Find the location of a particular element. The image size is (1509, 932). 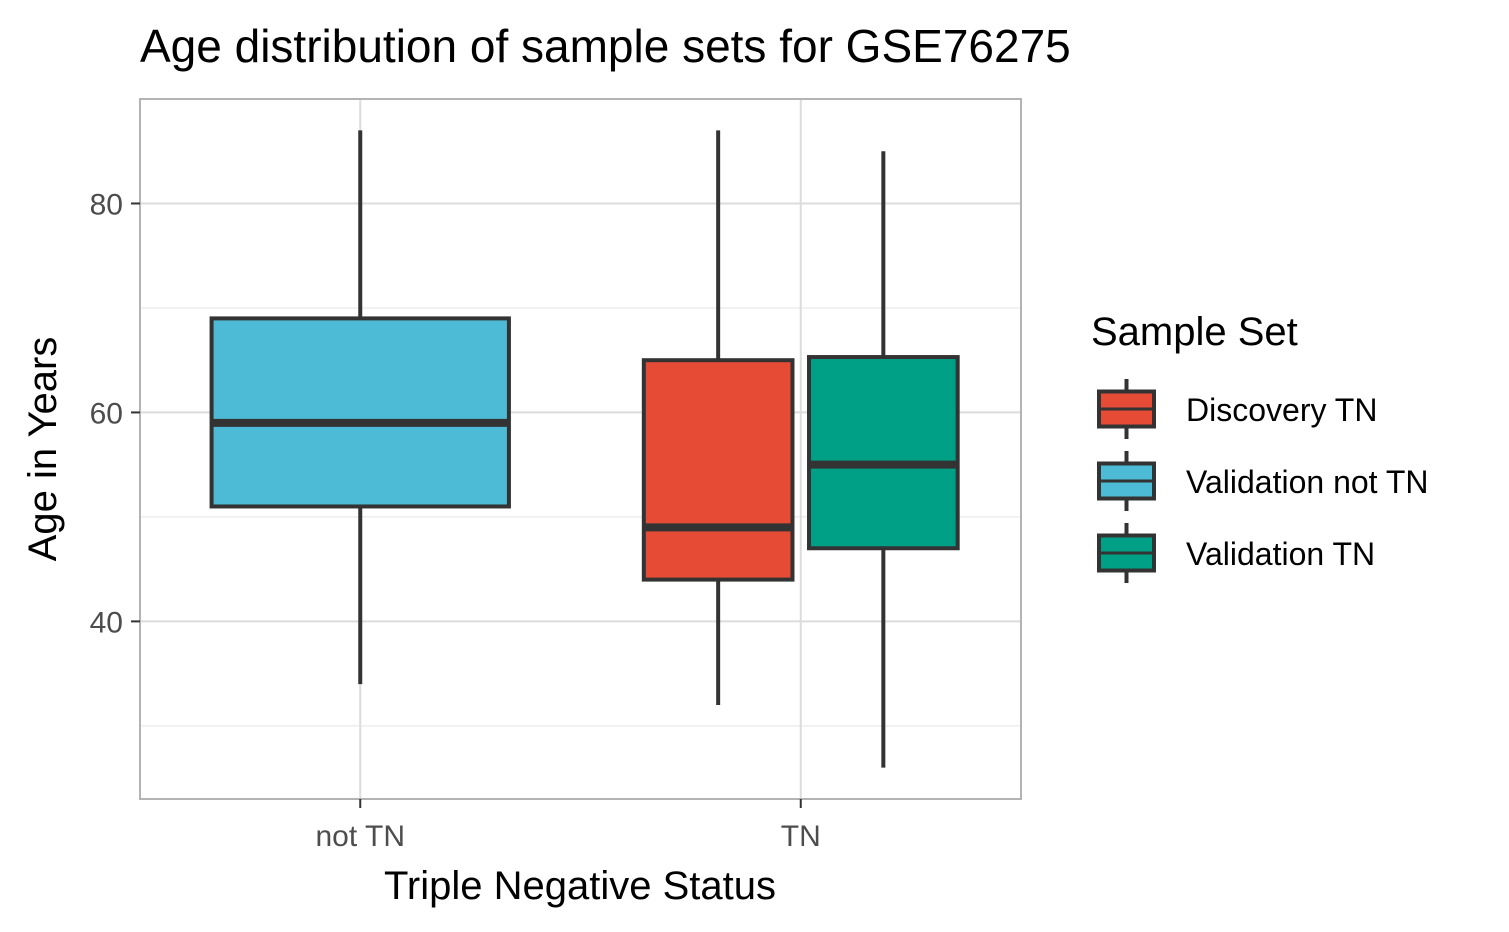

legend-item: Validation TN is located at coordinates (1236, 553).